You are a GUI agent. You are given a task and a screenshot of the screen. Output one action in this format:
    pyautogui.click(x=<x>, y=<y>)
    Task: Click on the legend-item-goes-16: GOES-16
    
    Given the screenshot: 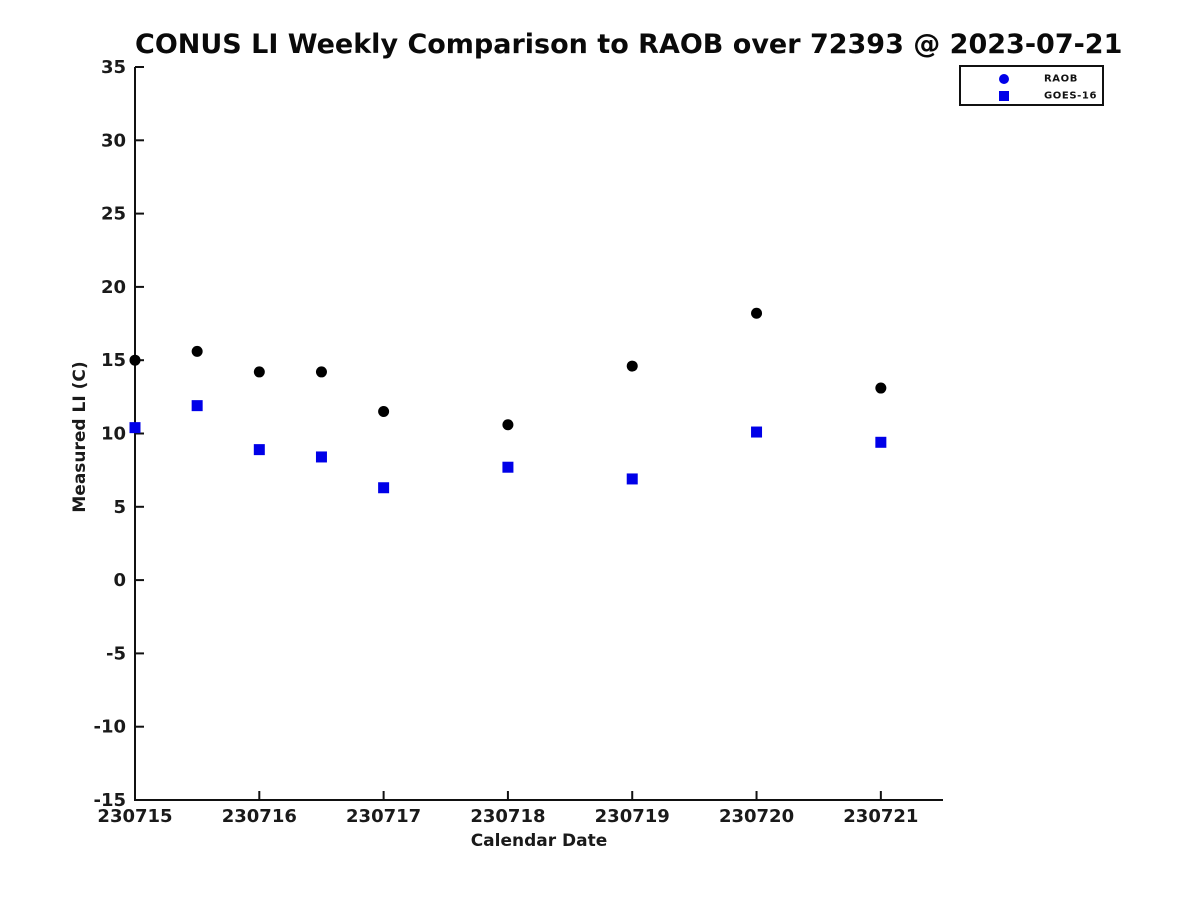 What is the action you would take?
    pyautogui.click(x=1031, y=95)
    